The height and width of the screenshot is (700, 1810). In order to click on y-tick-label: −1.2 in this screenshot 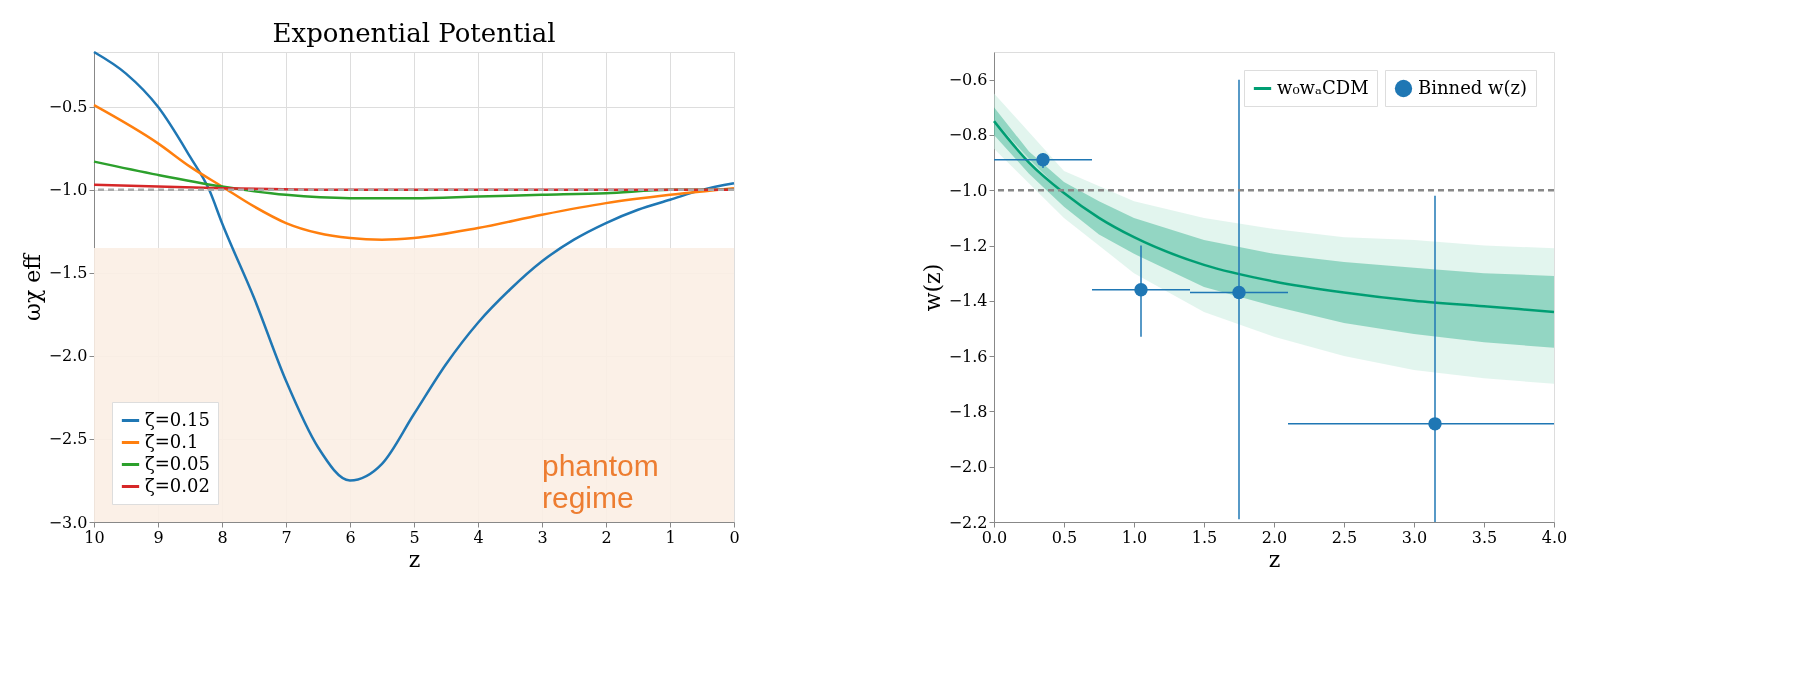, I will do `click(968, 246)`.